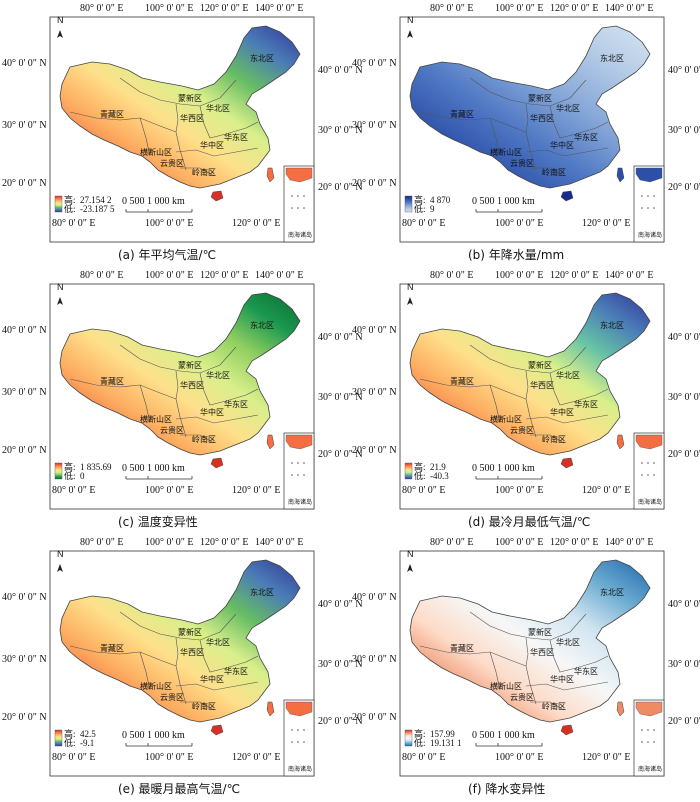  What do you see at coordinates (420, 476) in the screenshot?
I see `legend-low-label: 低:` at bounding box center [420, 476].